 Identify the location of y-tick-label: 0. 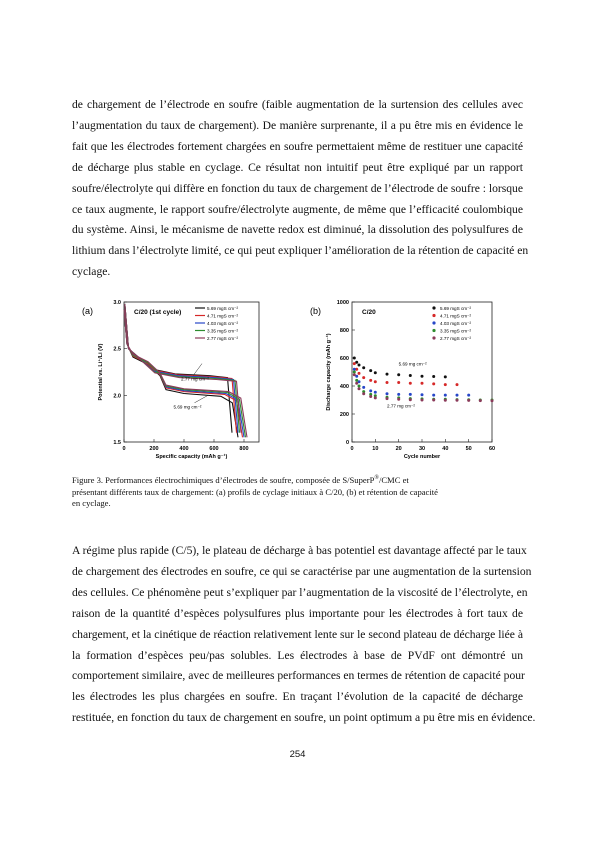
(347, 443).